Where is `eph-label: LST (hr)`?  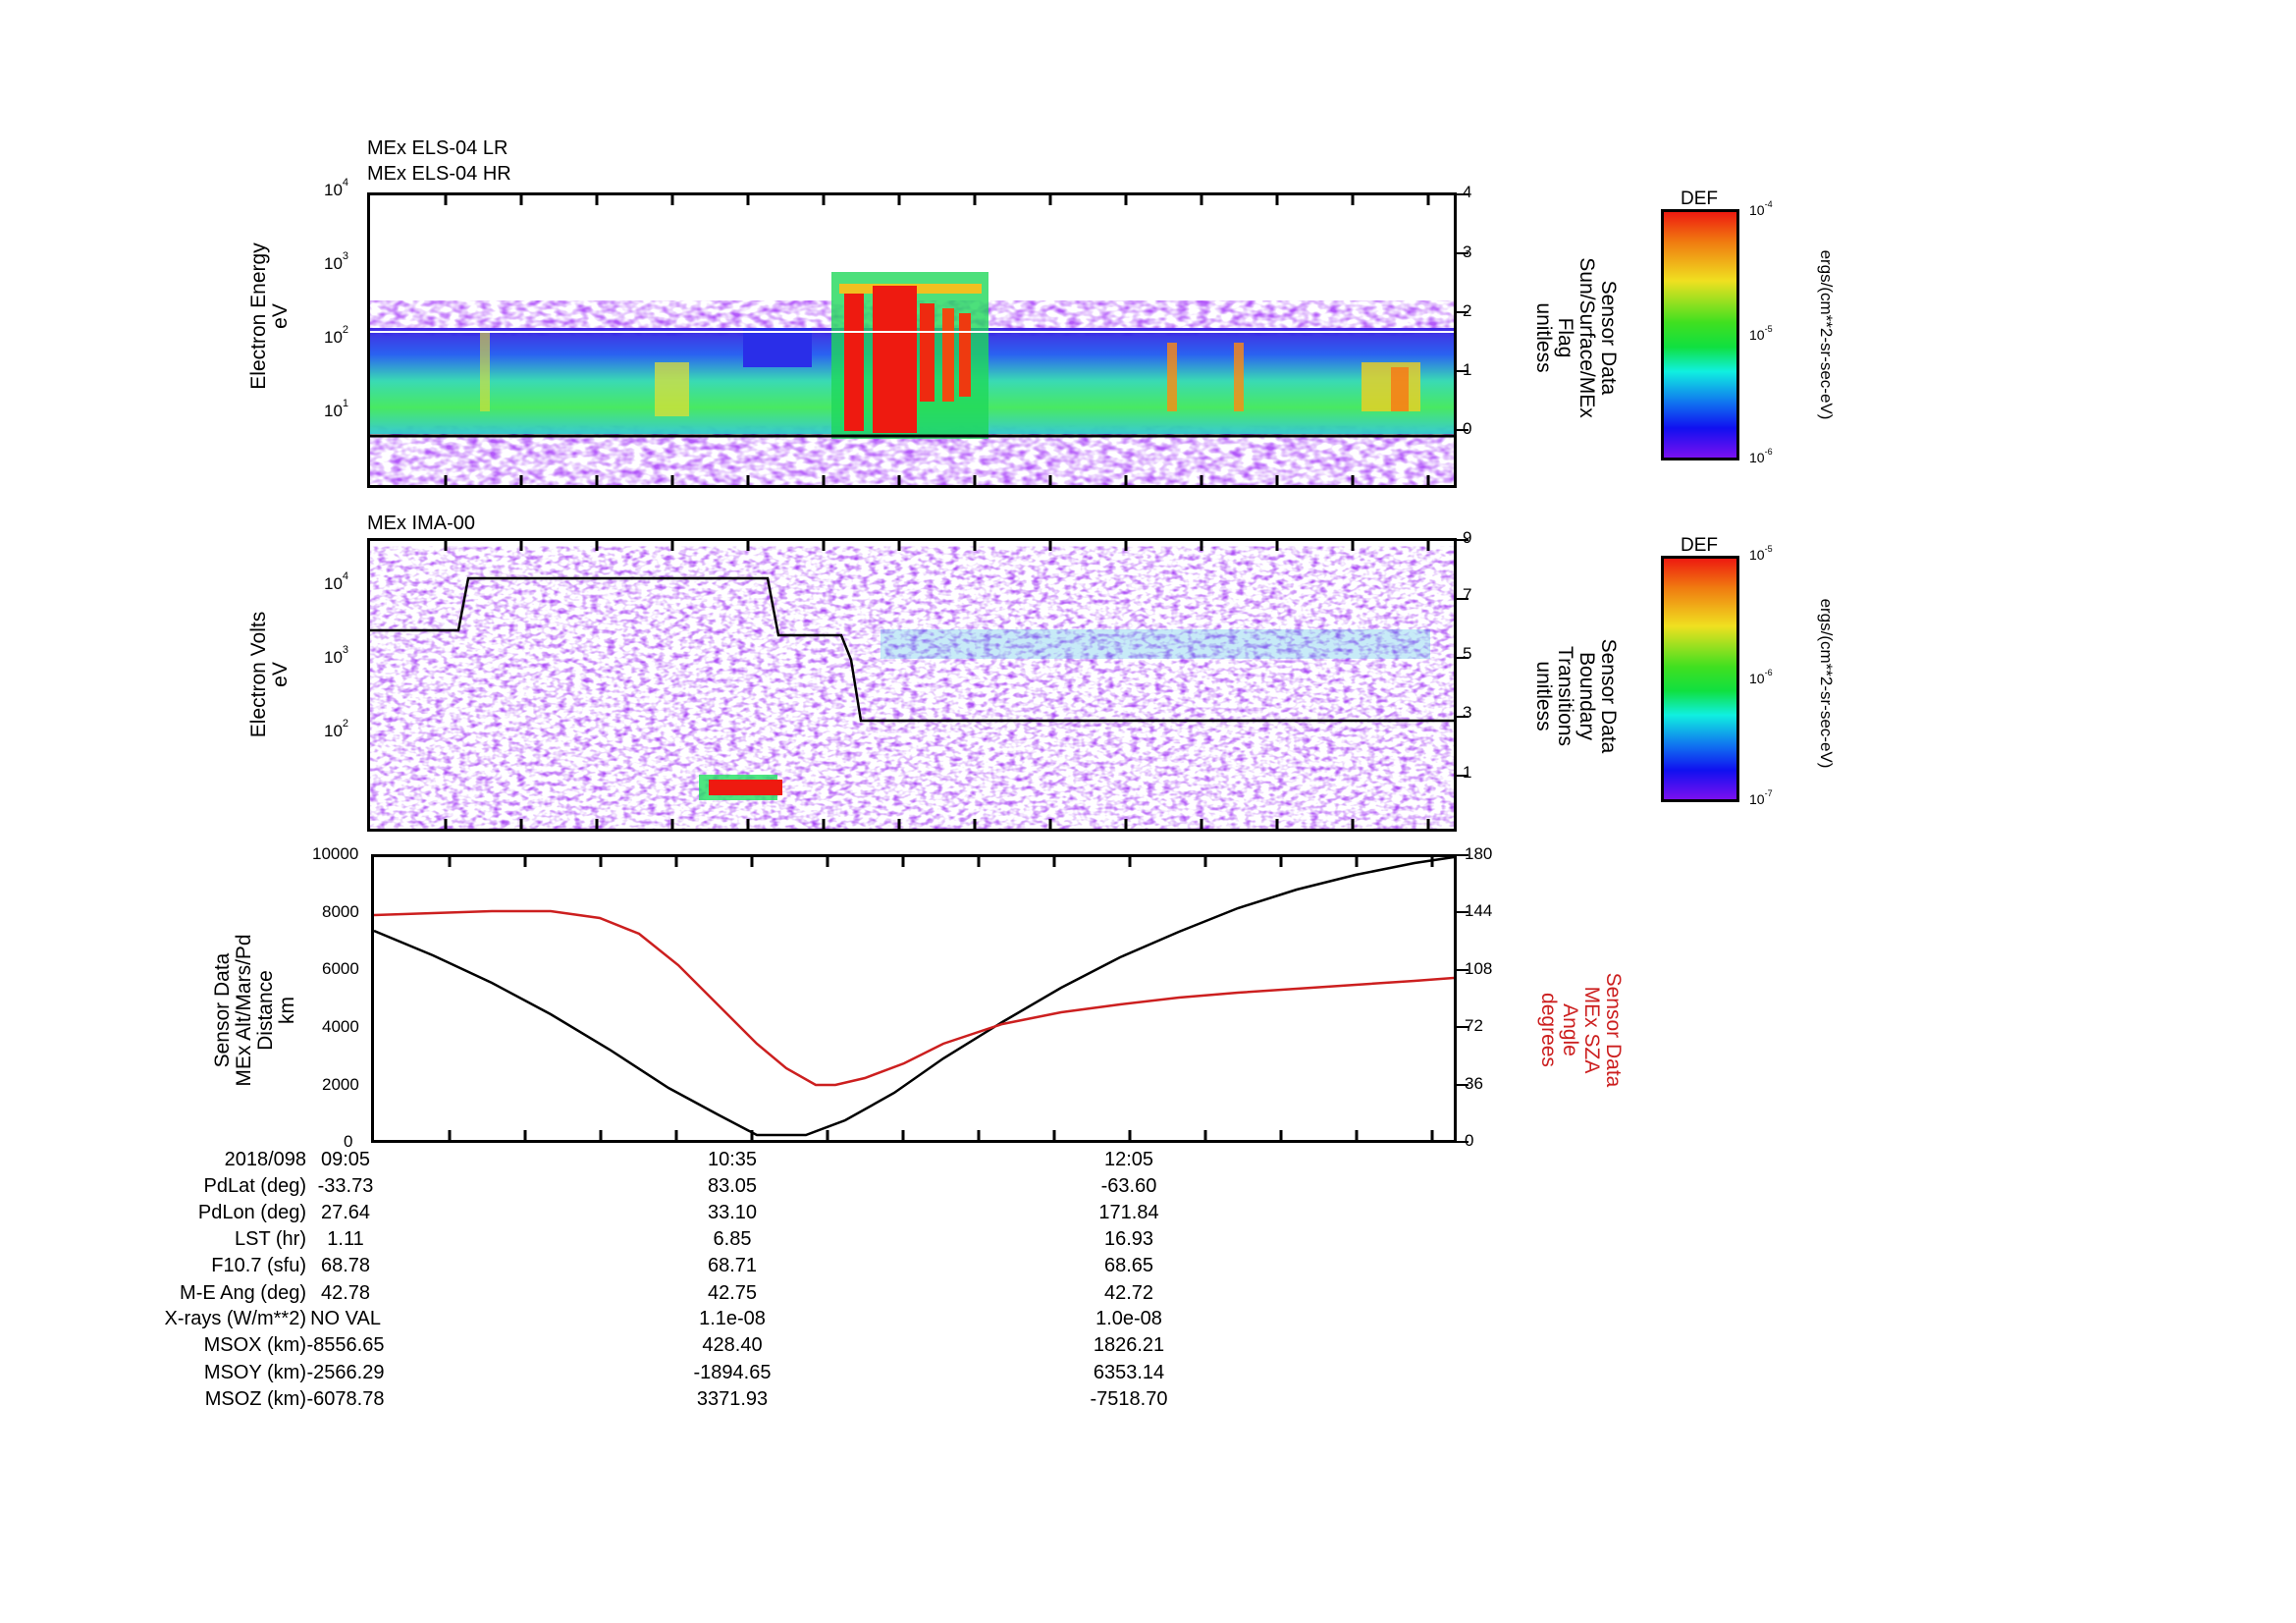 eph-label: LST (hr) is located at coordinates (270, 1239).